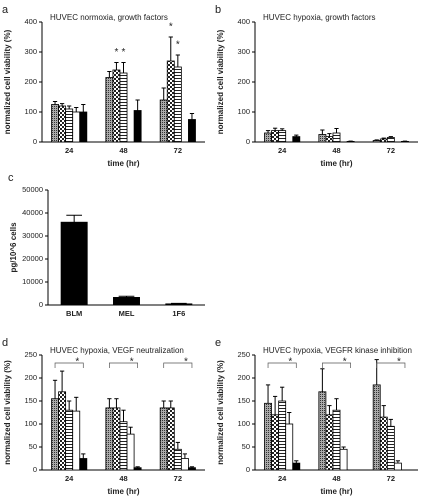 The width and height of the screenshot is (425, 500). I want to click on y-tick-label: 50000, so click(32, 189).